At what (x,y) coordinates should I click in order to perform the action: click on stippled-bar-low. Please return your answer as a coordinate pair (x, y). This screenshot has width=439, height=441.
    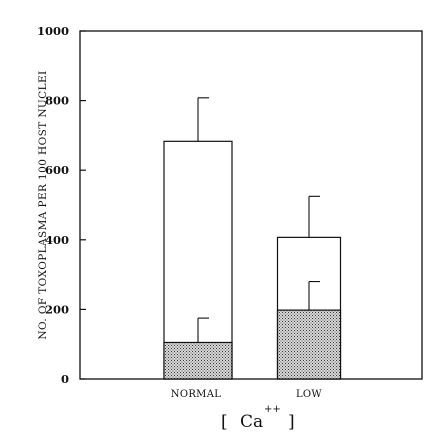
    Looking at the image, I should click on (309, 344).